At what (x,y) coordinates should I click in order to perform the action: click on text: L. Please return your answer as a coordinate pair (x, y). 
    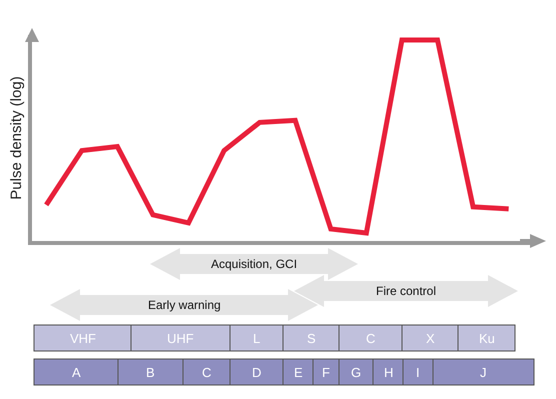
    Looking at the image, I should click on (256, 338).